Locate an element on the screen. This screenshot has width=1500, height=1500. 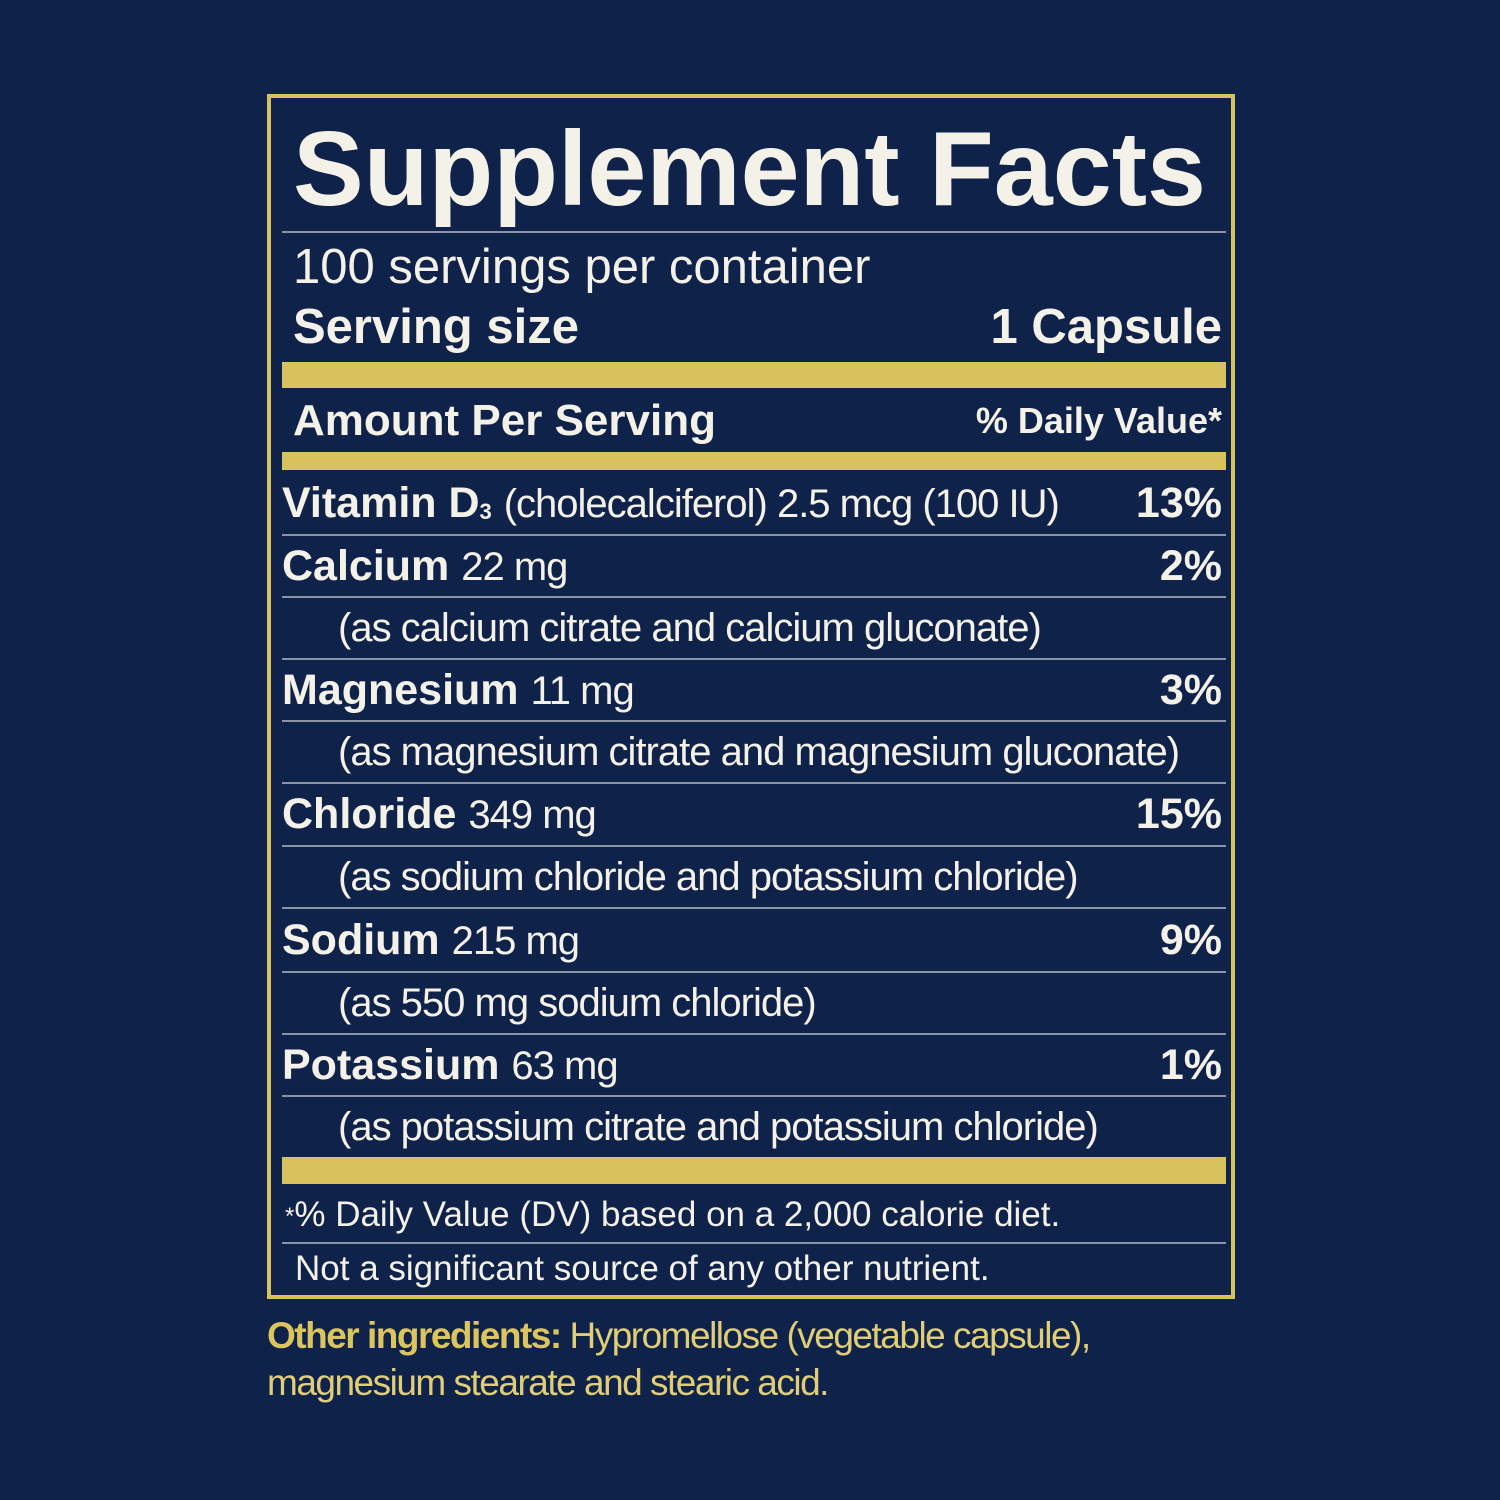
divider is located at coordinates (754, 232).